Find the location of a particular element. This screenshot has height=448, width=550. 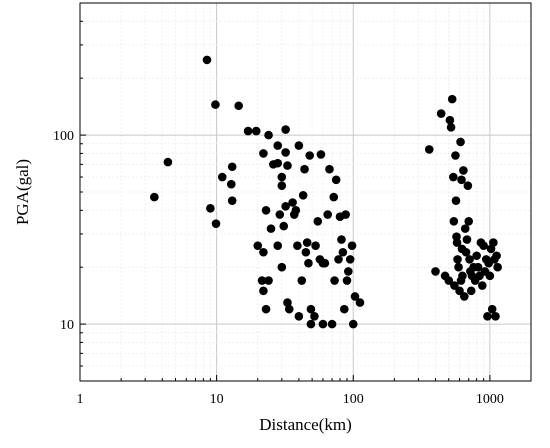

x-tick-label: 100 is located at coordinates (353, 399).